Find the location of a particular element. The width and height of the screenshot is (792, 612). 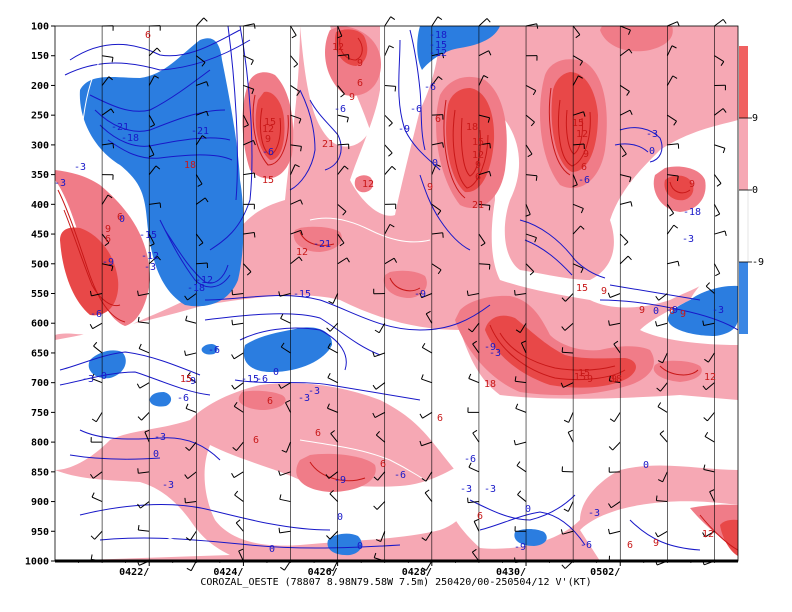

contour-label: -15 is located at coordinates (438, 45).